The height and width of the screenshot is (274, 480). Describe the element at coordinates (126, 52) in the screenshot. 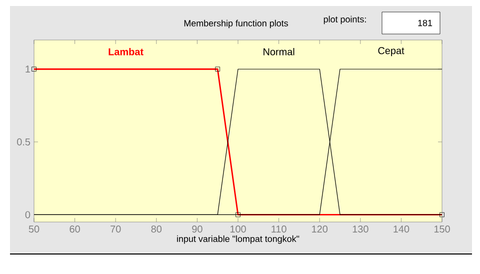

I see `series-label: Lambat` at that location.